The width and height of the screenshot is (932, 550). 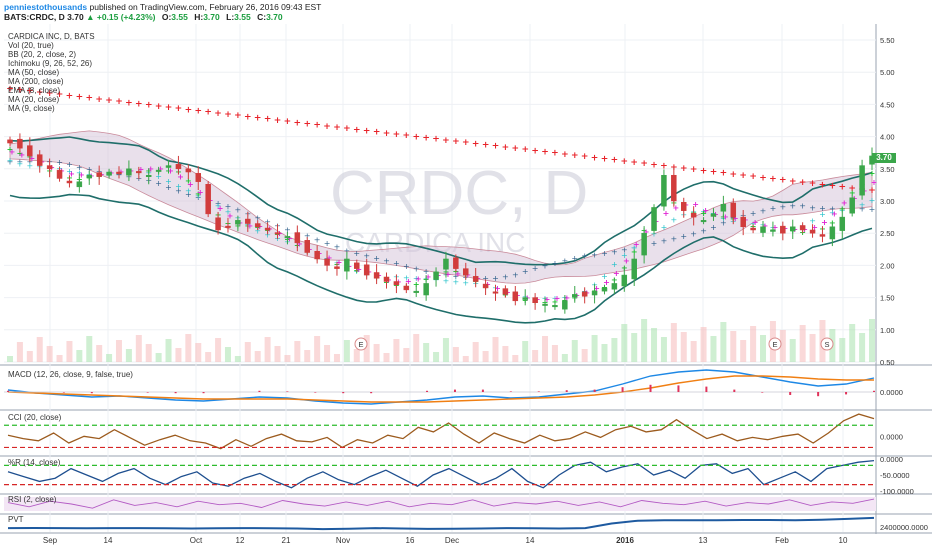 I want to click on legend-vol: Vol (20, true), so click(x=31, y=45).